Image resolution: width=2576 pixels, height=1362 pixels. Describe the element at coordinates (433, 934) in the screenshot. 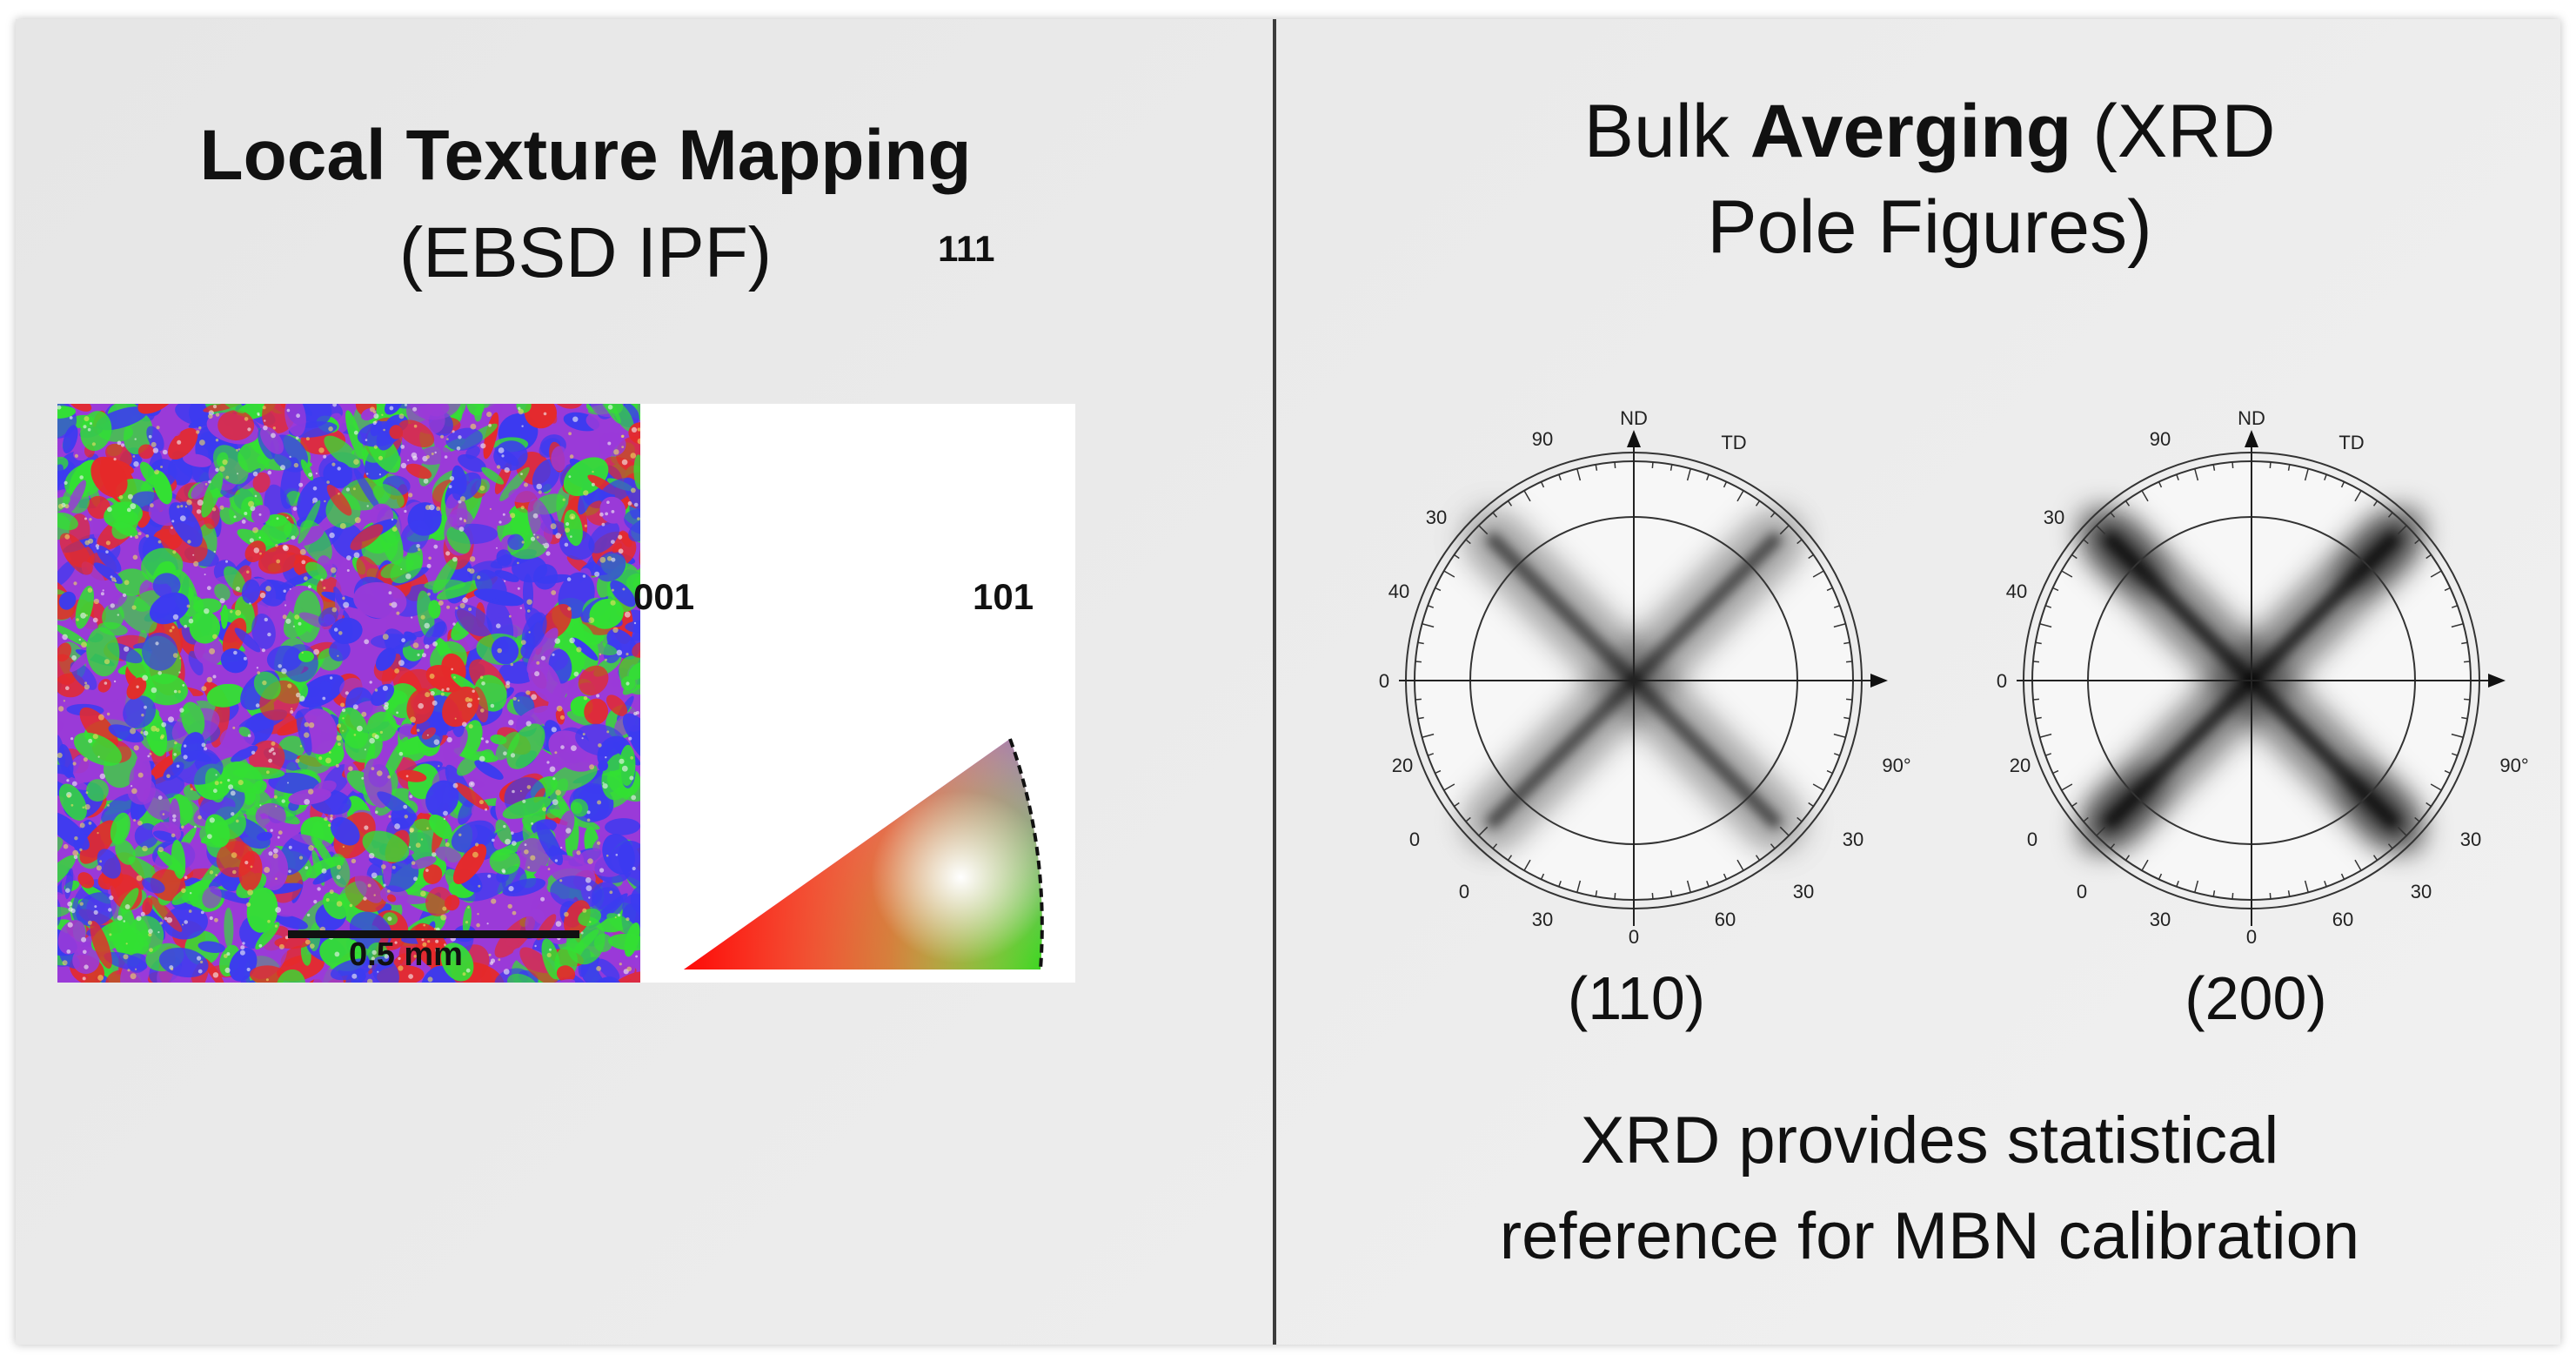

I see `scale-bar` at that location.